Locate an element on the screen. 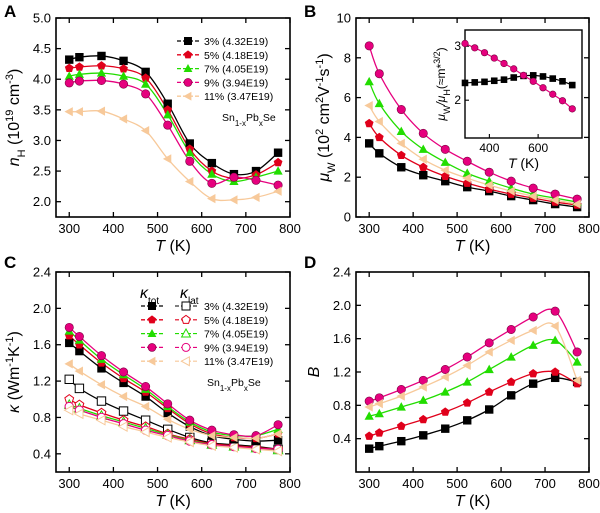 This screenshot has width=600, height=513. panel-c-panel-letter: C is located at coordinates (10, 262).